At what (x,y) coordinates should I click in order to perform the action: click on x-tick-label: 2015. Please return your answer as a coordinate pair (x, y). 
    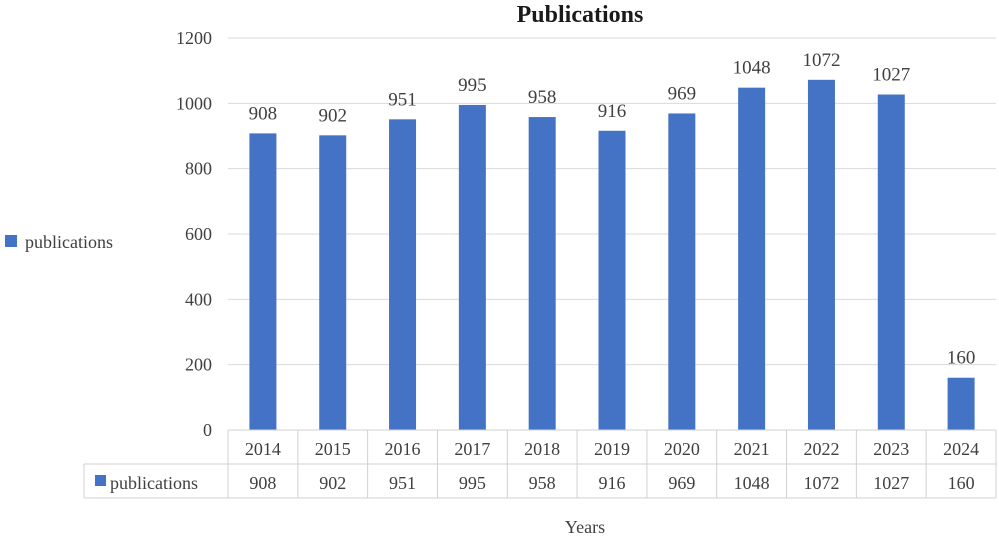
    Looking at the image, I should click on (333, 449).